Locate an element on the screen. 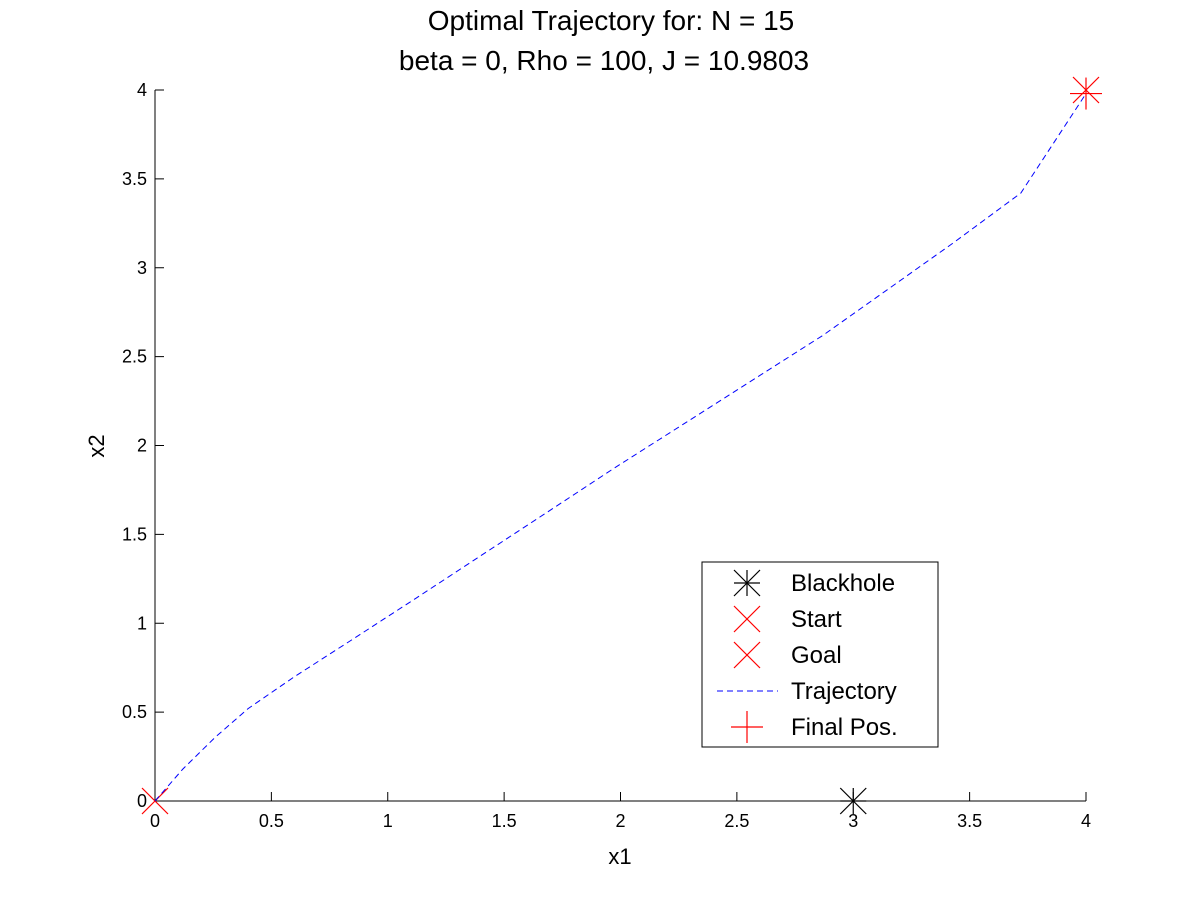 Image resolution: width=1200 pixels, height=900 pixels. legend-entry-blackhole: Blackhole is located at coordinates (814, 583).